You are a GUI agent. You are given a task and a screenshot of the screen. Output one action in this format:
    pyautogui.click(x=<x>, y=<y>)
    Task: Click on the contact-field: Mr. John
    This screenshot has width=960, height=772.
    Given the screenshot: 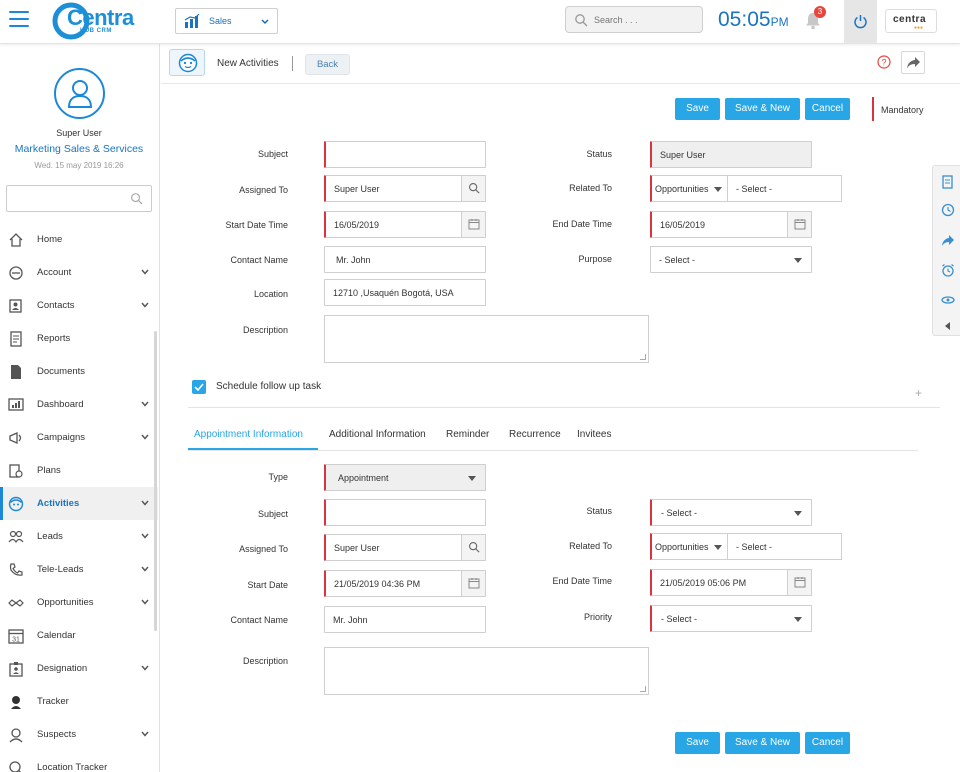 What is the action you would take?
    pyautogui.click(x=405, y=259)
    